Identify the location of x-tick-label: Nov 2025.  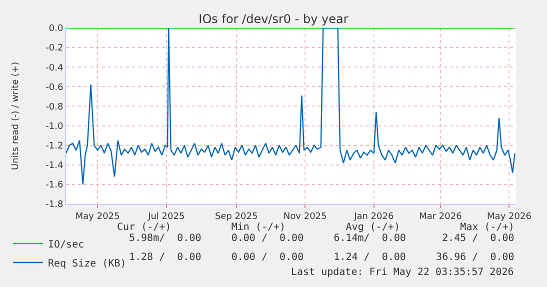
(305, 217).